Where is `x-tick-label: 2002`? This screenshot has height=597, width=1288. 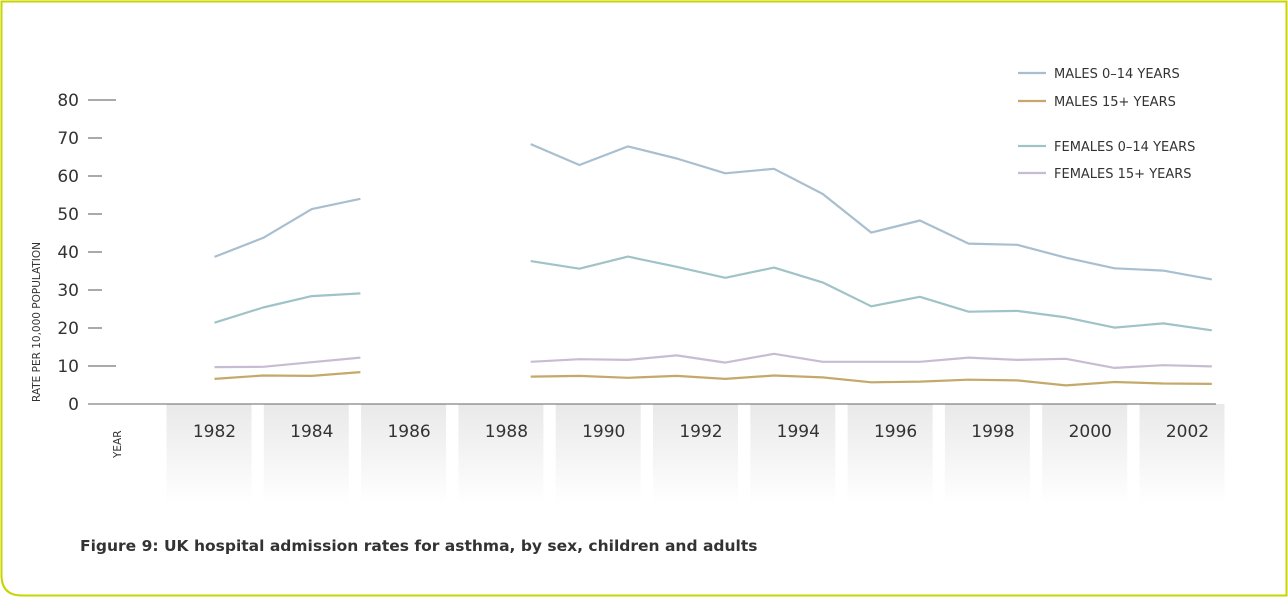 x-tick-label: 2002 is located at coordinates (1187, 432).